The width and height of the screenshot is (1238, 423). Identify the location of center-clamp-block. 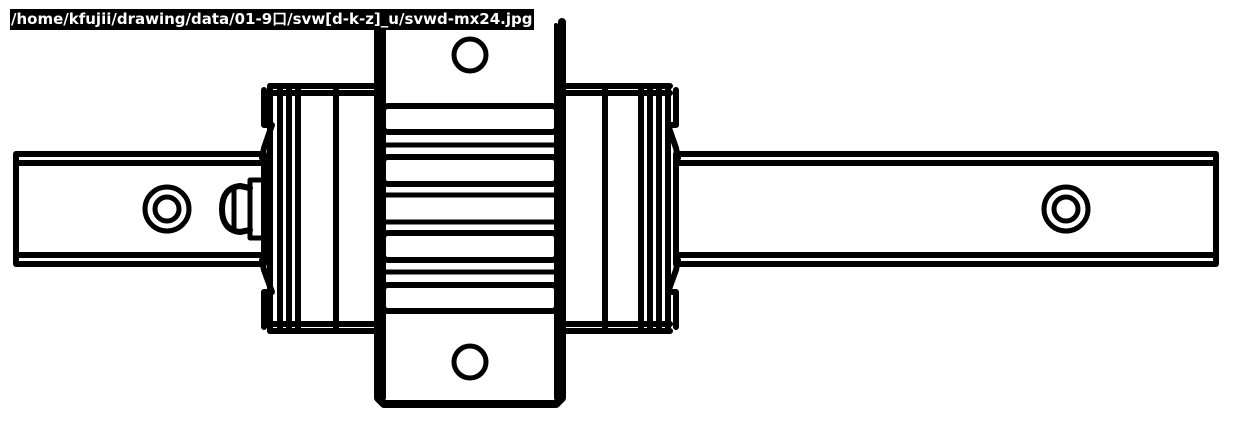
(470, 213).